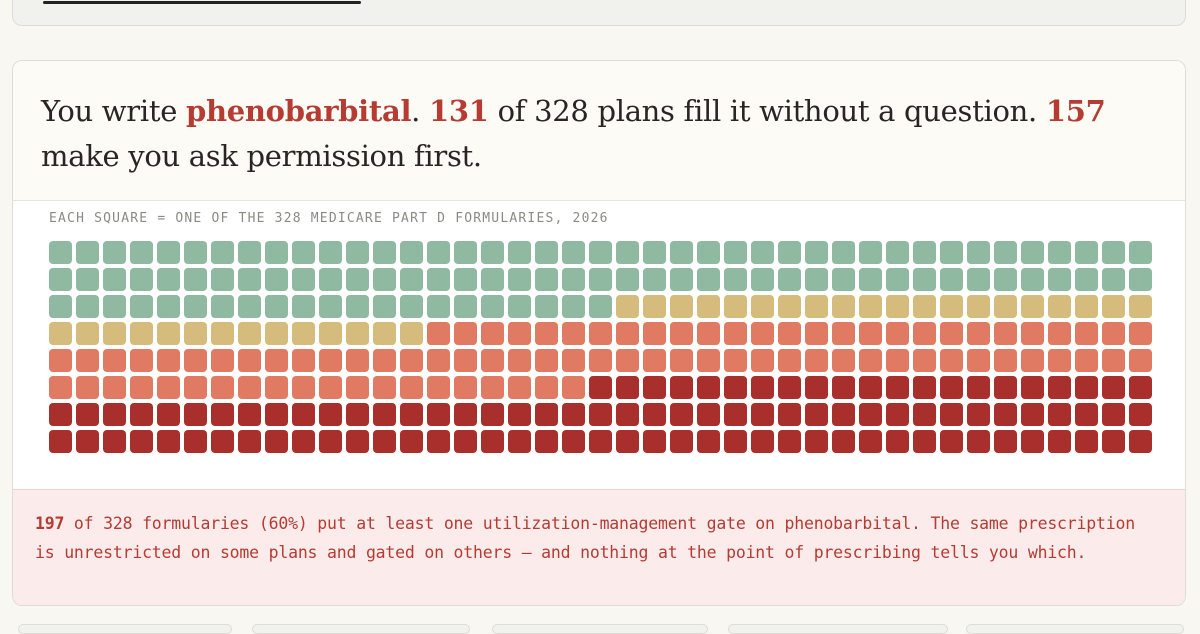 This screenshot has height=634, width=1200. Describe the element at coordinates (459, 111) in the screenshot. I see `unrestricted-count: 131` at that location.